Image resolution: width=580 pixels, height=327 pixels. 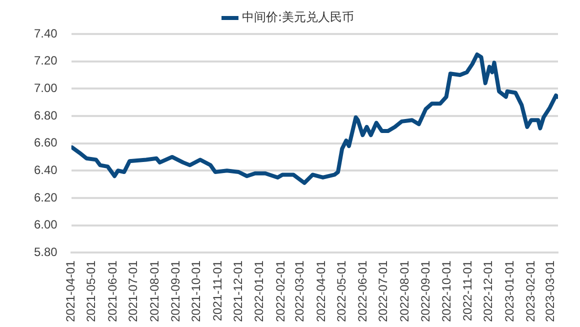 What do you see at coordinates (280, 291) in the screenshot?
I see `x-tick-label: 2022-02-01` at bounding box center [280, 291].